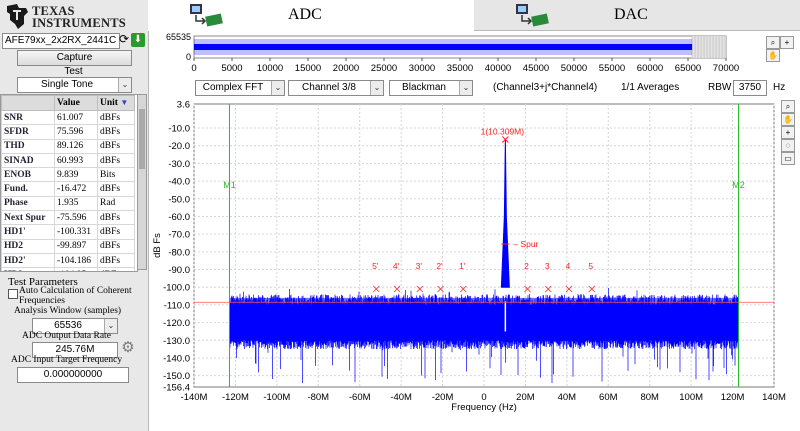 The height and width of the screenshot is (431, 800). Describe the element at coordinates (74, 58) in the screenshot. I see `capture-button: Capture` at that location.